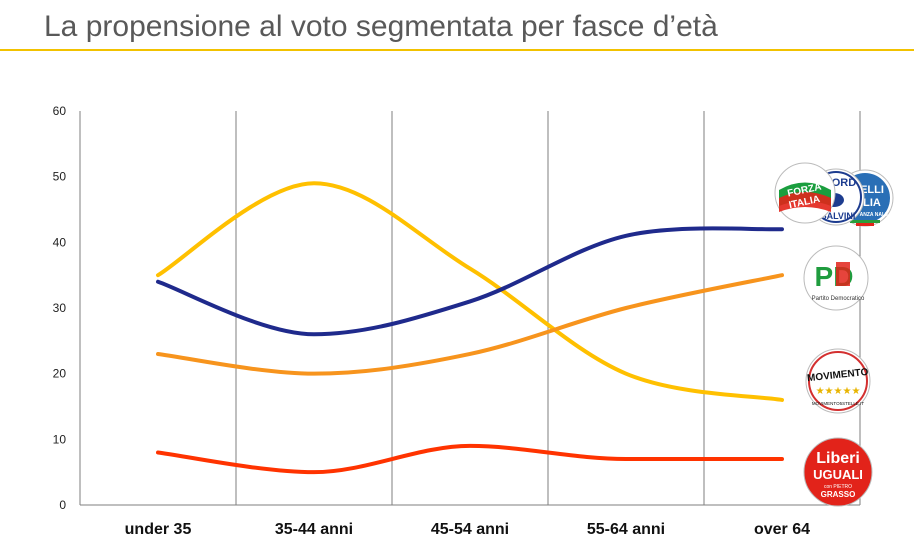 The width and height of the screenshot is (914, 546). I want to click on y-tick-label: 60, so click(60, 111).